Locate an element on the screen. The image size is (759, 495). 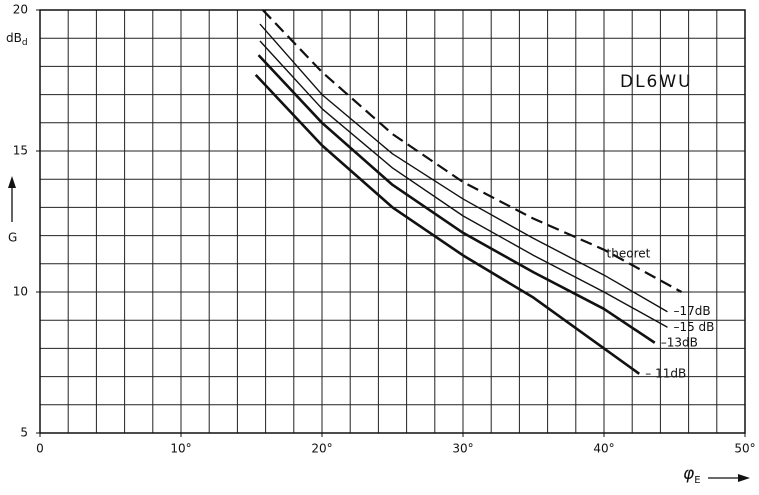
series-label: –15 dB is located at coordinates (693, 327).